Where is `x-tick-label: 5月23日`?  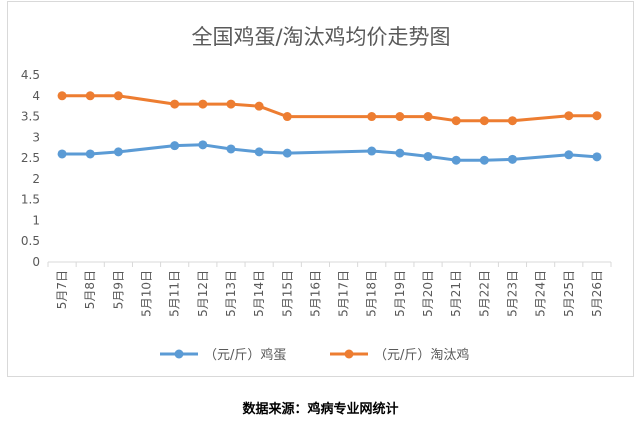
x-tick-label: 5月23日 is located at coordinates (512, 293).